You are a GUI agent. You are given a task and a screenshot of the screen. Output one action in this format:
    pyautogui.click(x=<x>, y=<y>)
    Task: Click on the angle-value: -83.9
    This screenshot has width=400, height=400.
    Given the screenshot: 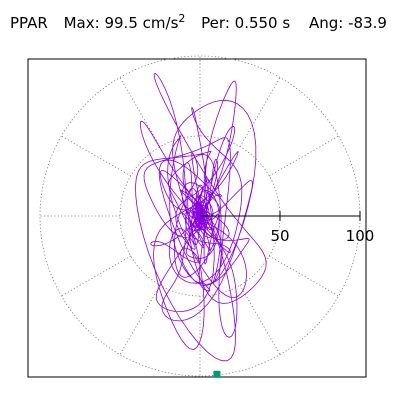 What is the action you would take?
    pyautogui.click(x=367, y=23)
    